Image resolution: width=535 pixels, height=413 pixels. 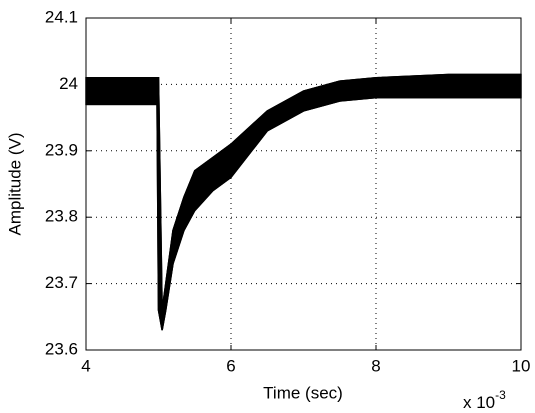 What do you see at coordinates (14, 184) in the screenshot?
I see `y-axis-label: Amplitude (V)` at bounding box center [14, 184].